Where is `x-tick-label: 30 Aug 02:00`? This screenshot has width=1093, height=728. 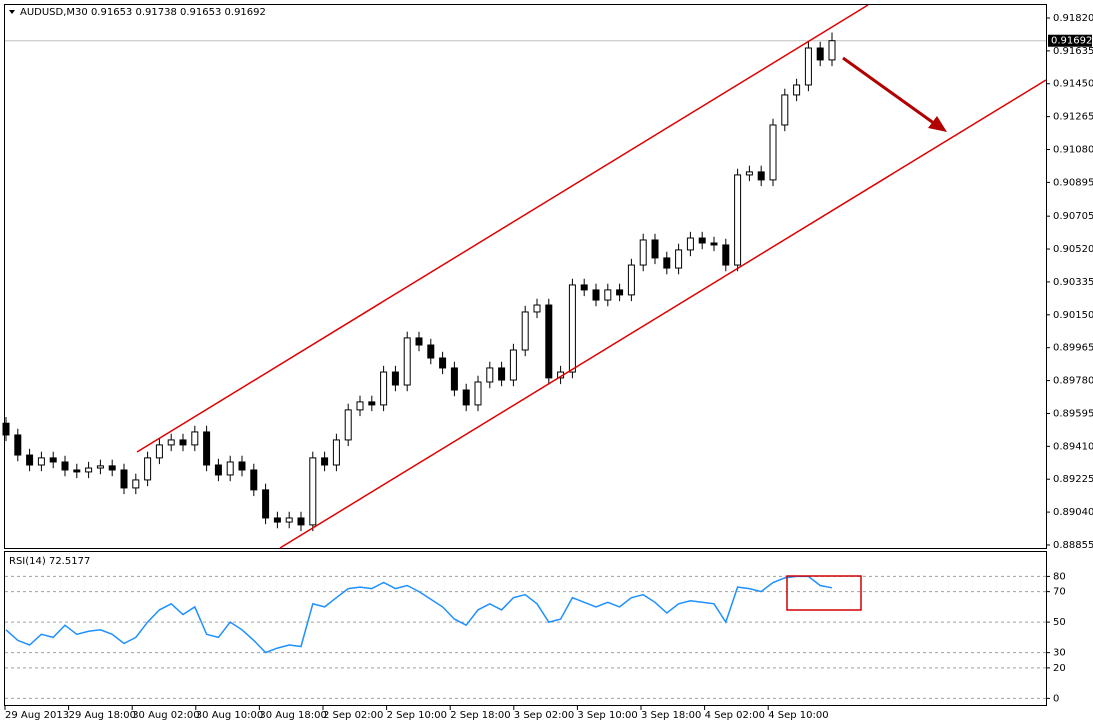
x-tick-label: 30 Aug 02:00 is located at coordinates (165, 715).